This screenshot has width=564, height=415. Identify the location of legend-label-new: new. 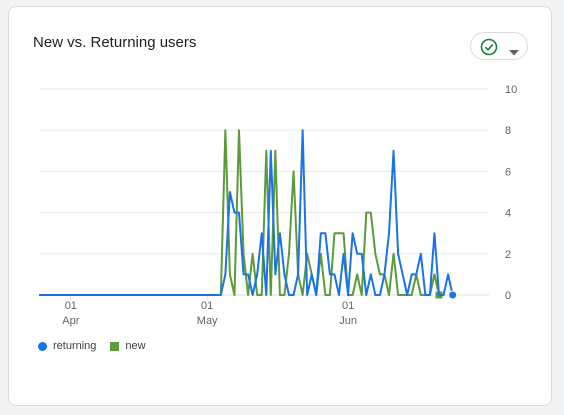
(135, 346).